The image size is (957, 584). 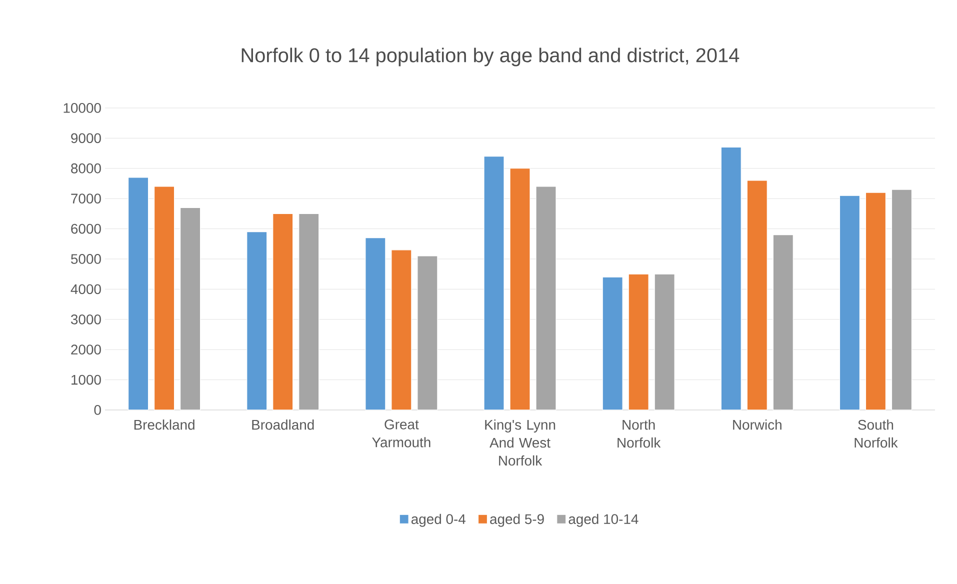 I want to click on y-tick-label: 7000, so click(x=86, y=199).